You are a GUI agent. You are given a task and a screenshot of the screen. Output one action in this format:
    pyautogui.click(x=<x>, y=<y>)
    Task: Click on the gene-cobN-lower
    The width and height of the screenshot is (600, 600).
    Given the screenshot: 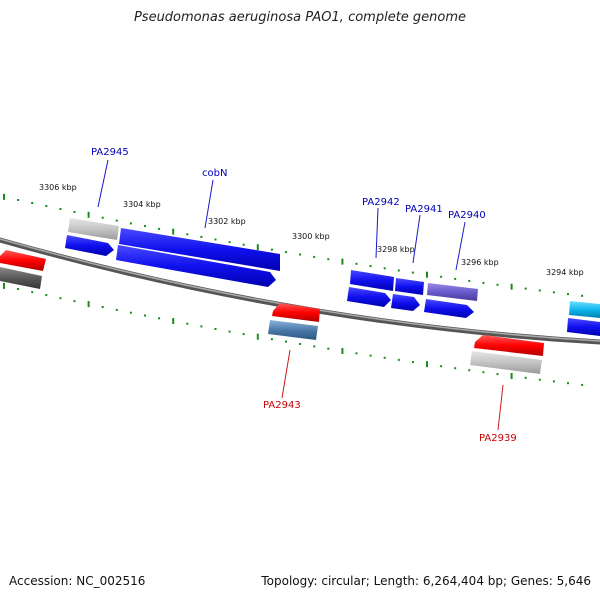 What is the action you would take?
    pyautogui.click(x=196, y=266)
    